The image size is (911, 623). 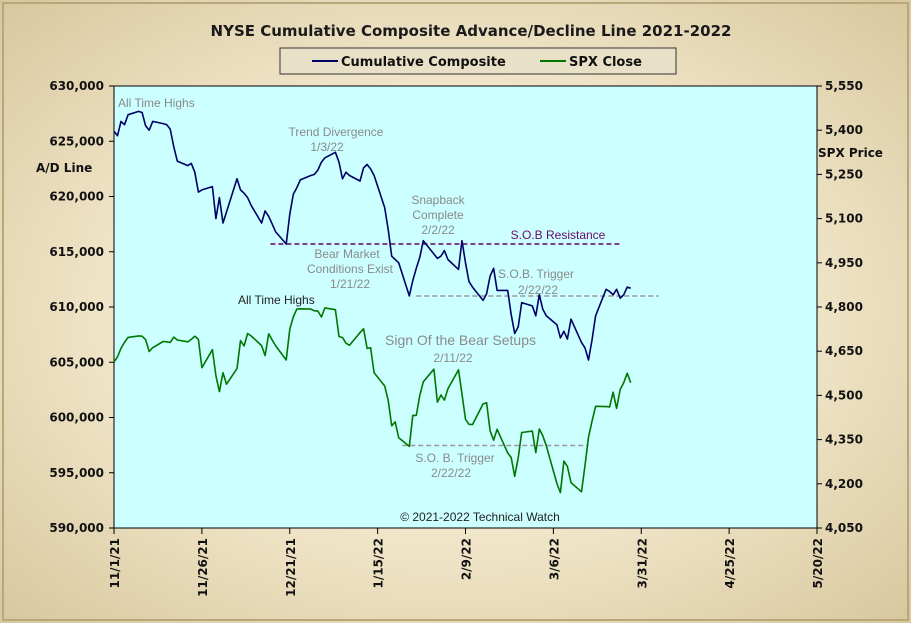 What do you see at coordinates (76, 473) in the screenshot?
I see `left-tick-label: 595,000` at bounding box center [76, 473].